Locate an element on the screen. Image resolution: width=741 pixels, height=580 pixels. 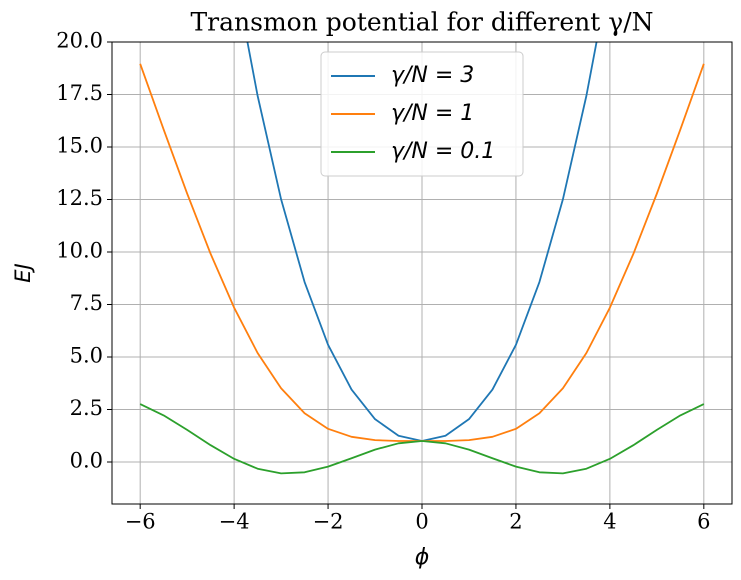
x-tick-label: −2 is located at coordinates (328, 522).